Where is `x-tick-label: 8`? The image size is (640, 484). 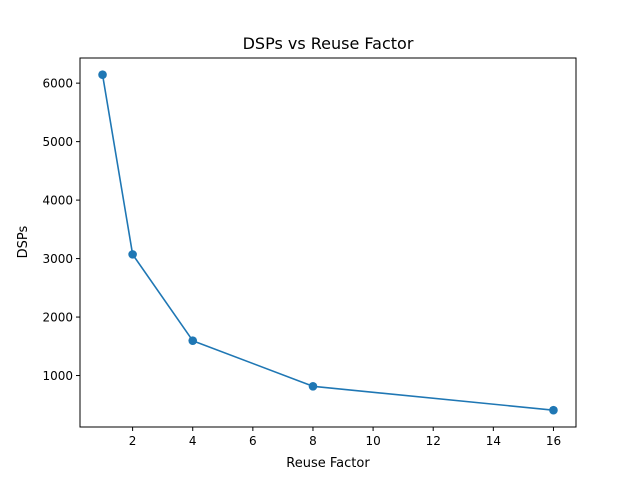 x-tick-label: 8 is located at coordinates (313, 441).